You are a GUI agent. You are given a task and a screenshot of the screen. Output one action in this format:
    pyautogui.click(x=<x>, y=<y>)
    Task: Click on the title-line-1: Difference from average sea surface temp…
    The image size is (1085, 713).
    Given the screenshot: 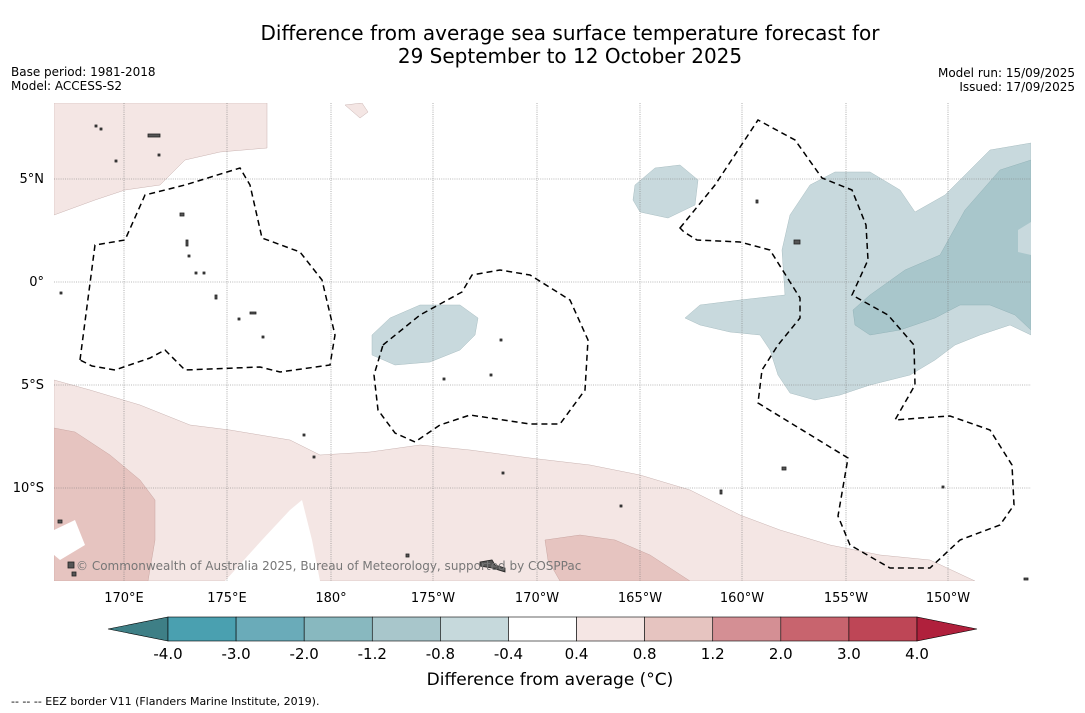 What is the action you would take?
    pyautogui.click(x=570, y=33)
    